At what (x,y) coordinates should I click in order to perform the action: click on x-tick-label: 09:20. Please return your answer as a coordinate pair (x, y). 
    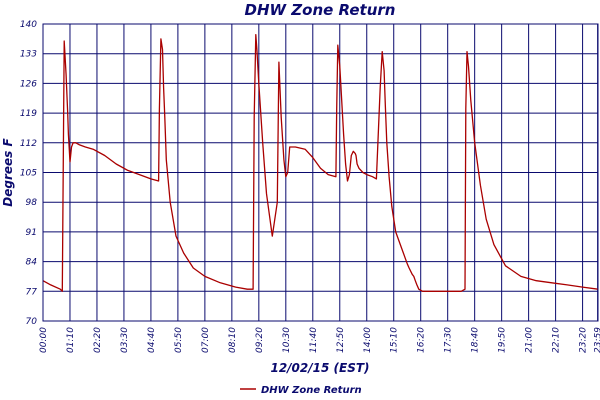
    Looking at the image, I should click on (260, 340).